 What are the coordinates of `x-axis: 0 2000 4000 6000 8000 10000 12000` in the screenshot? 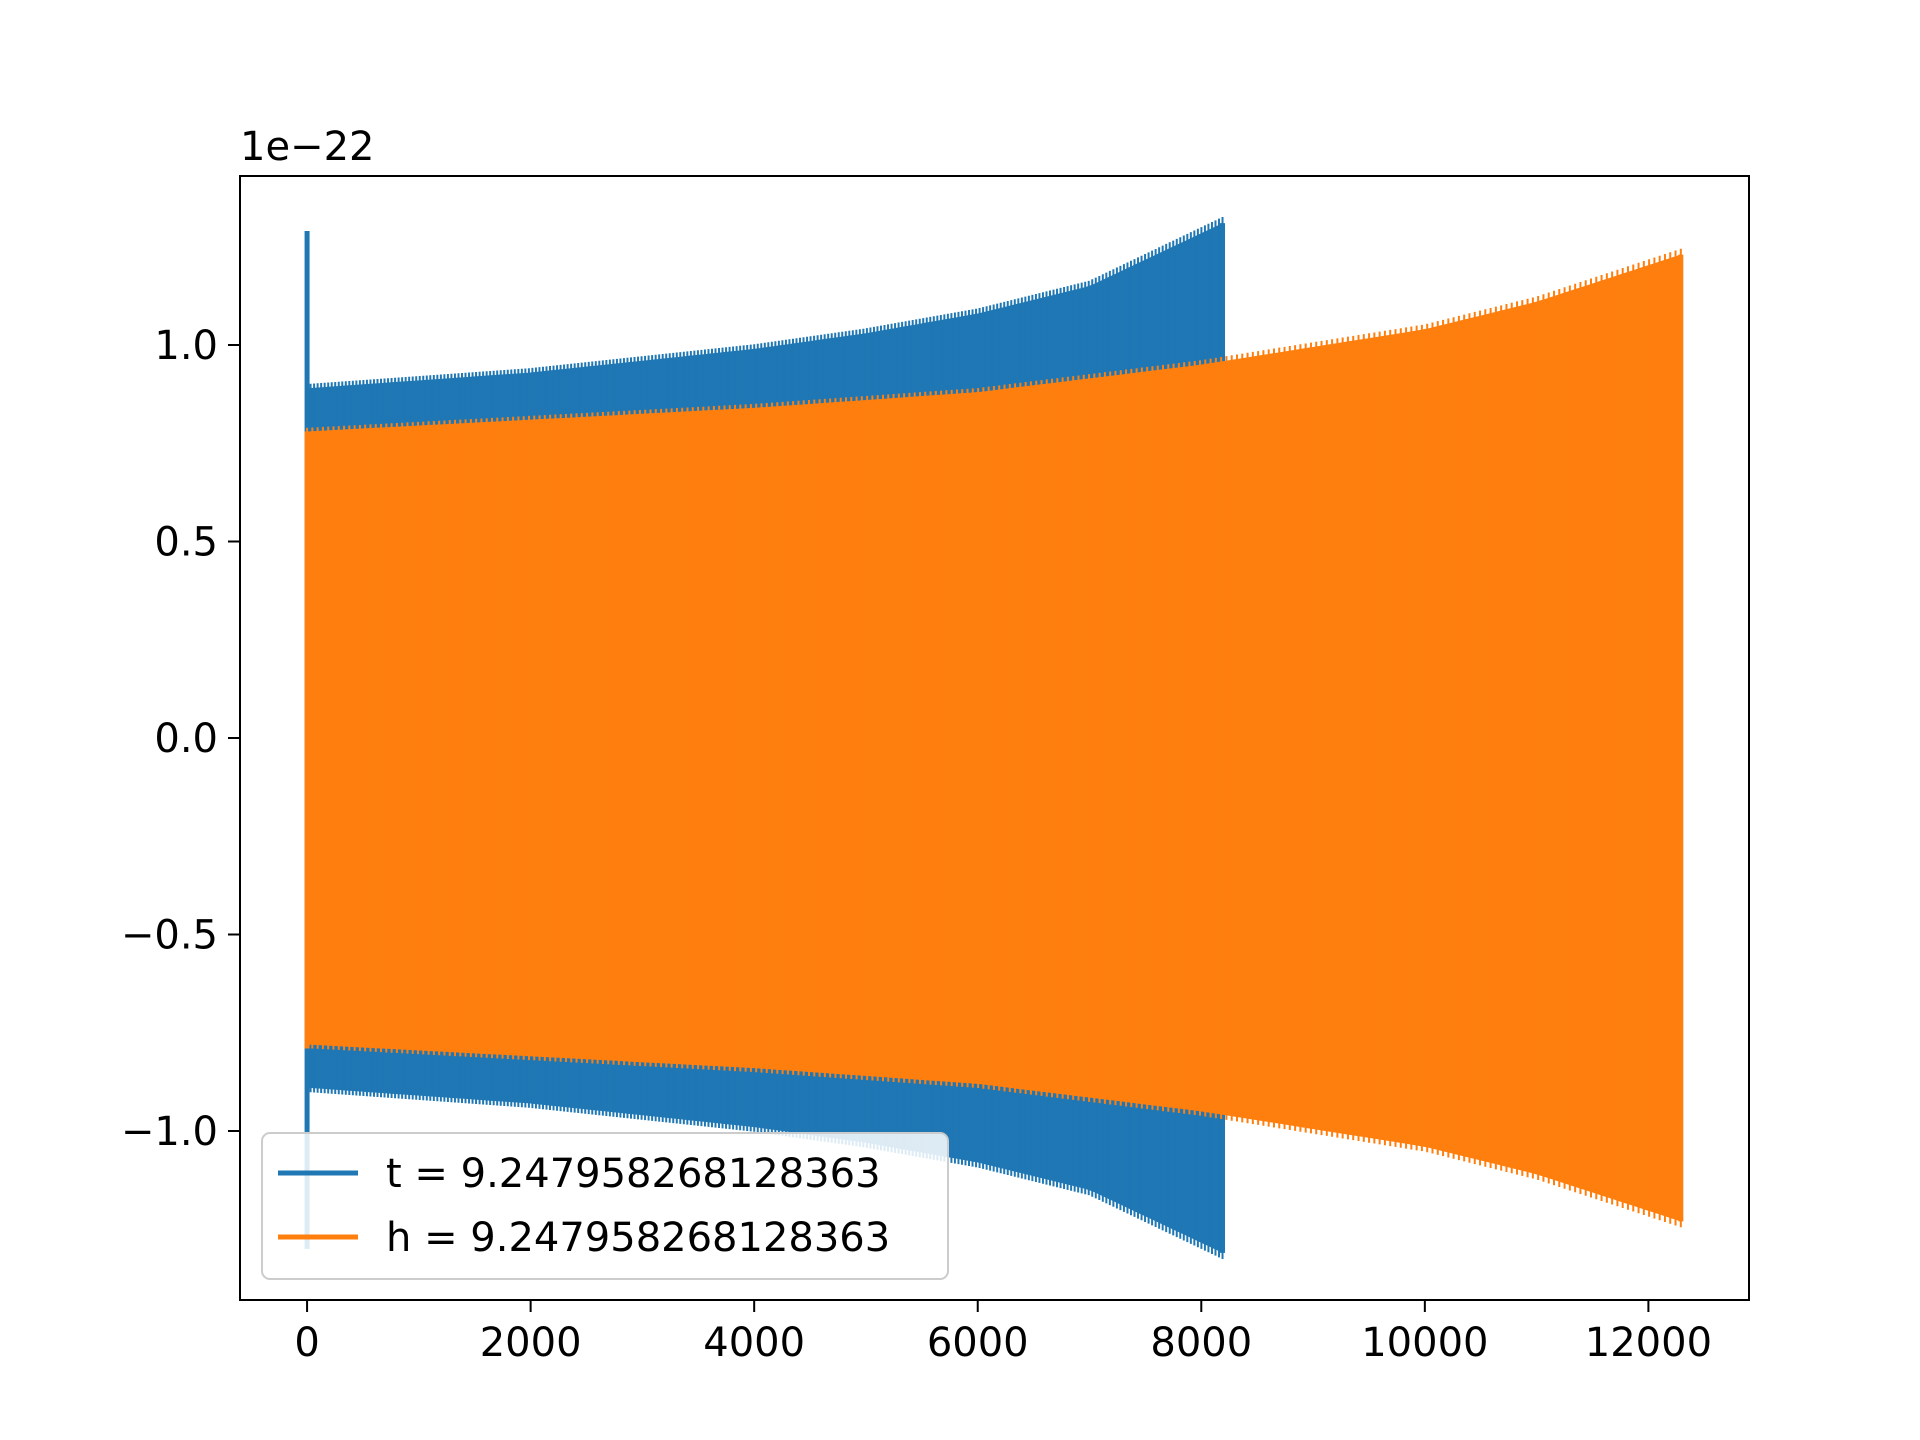 It's located at (1003, 1333).